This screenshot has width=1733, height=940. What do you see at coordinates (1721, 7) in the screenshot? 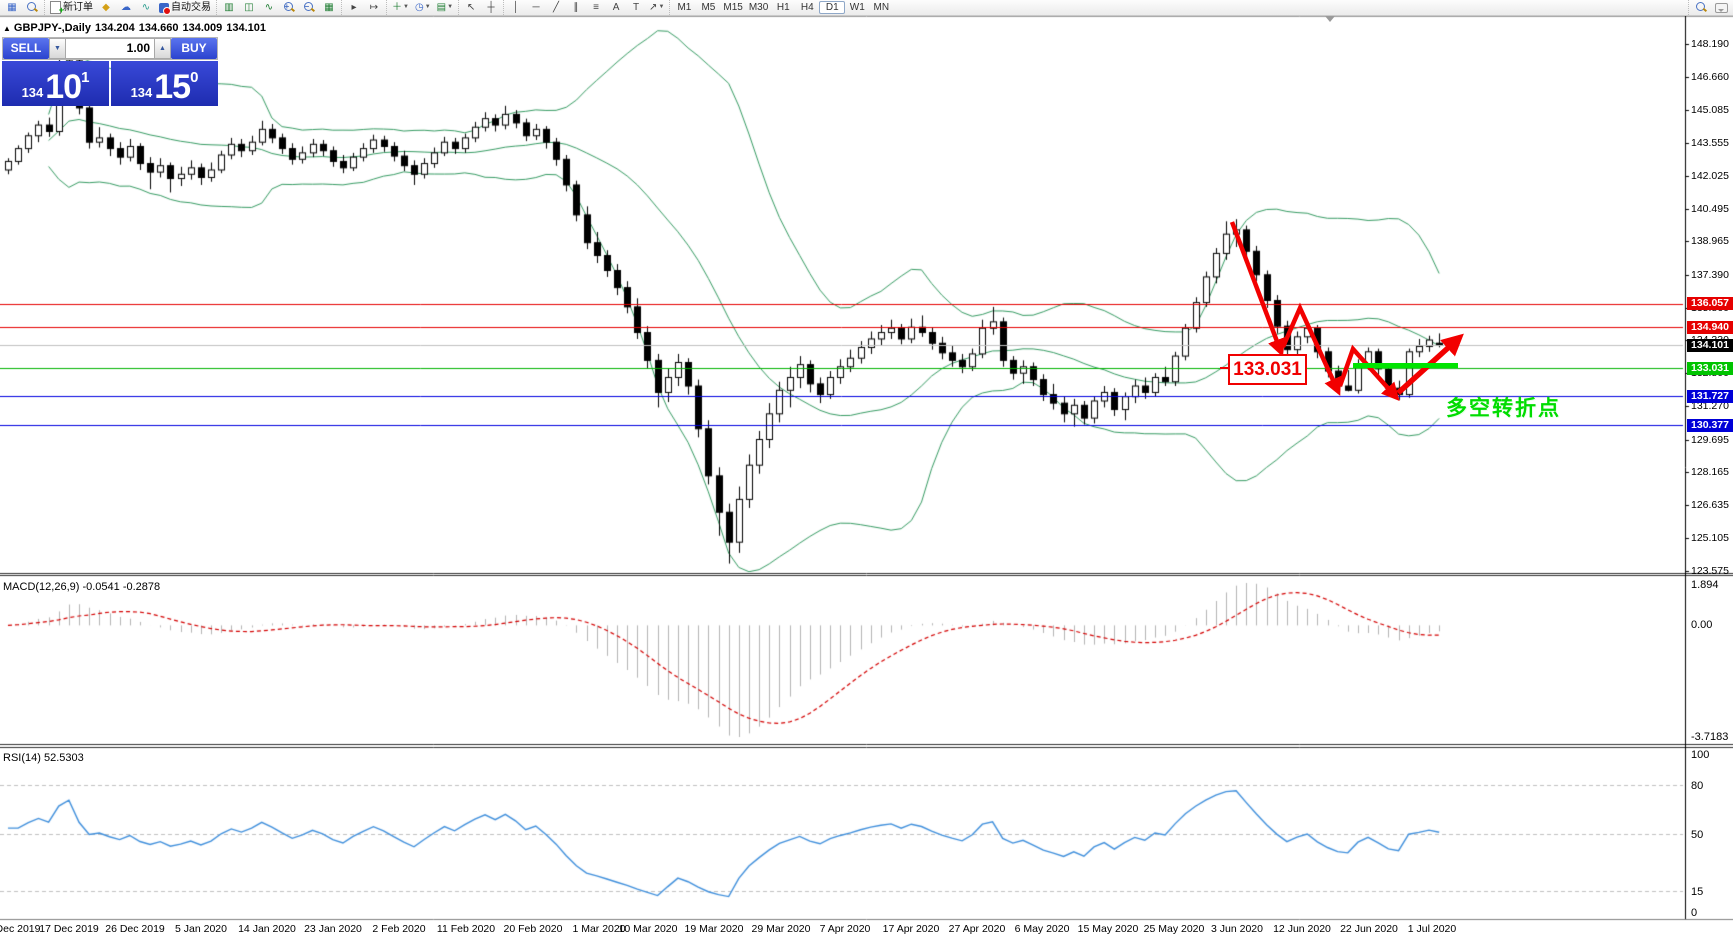
I see `chat-icon` at bounding box center [1721, 7].